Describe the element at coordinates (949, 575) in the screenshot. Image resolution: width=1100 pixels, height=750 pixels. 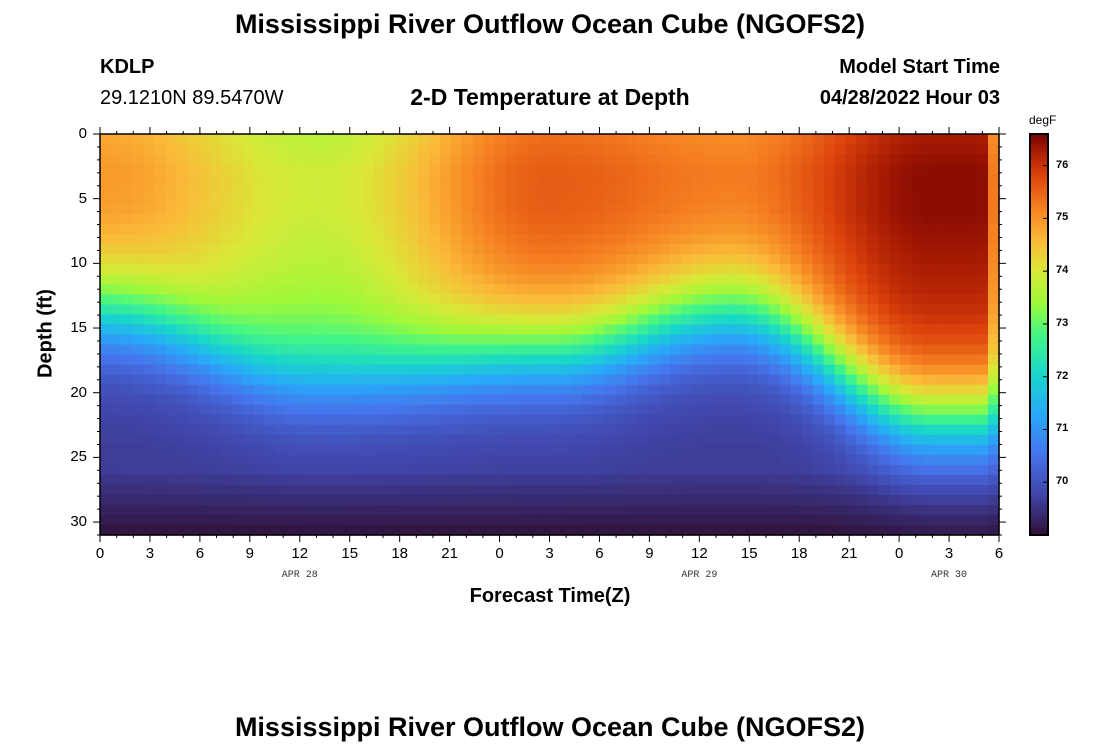
I see `date-label: APR 30` at that location.